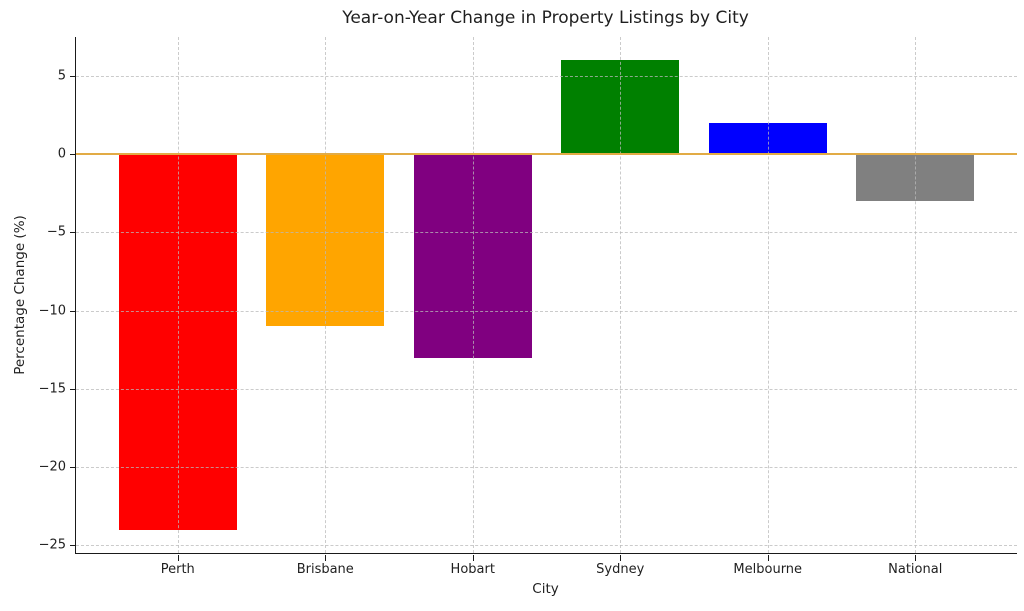 The image size is (1024, 611). What do you see at coordinates (52, 467) in the screenshot?
I see `y-tick-label--20: −20` at bounding box center [52, 467].